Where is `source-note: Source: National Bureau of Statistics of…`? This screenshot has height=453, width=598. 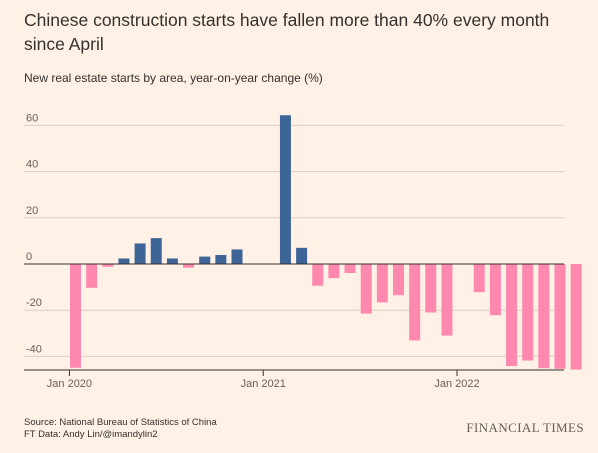 source-note: Source: National Bureau of Statistics of… is located at coordinates (120, 429).